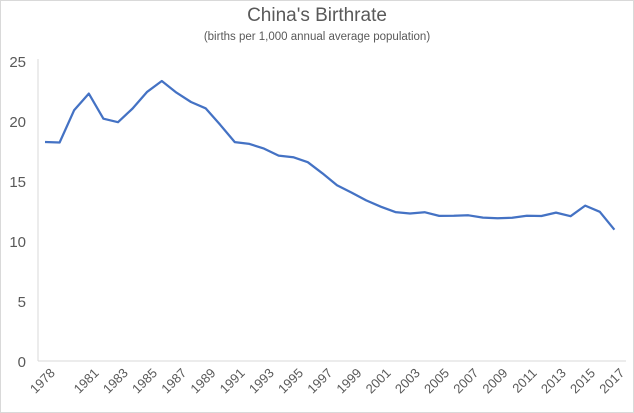 The width and height of the screenshot is (634, 413). What do you see at coordinates (115, 380) in the screenshot?
I see `x-tick-label: 1983` at bounding box center [115, 380].